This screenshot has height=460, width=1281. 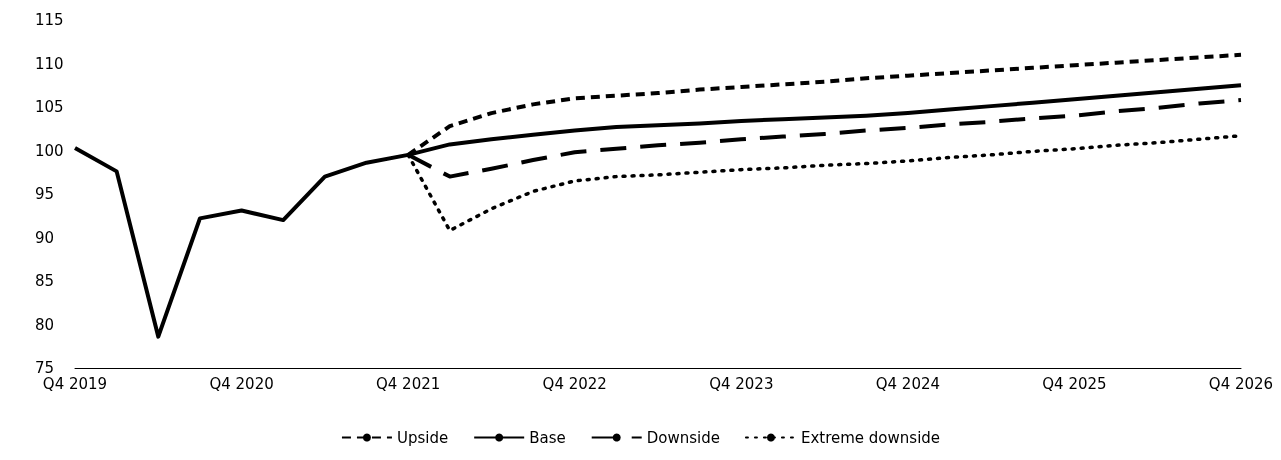 What do you see at coordinates (741, 383) in the screenshot?
I see `x-tick-label: Q4 2023` at bounding box center [741, 383].